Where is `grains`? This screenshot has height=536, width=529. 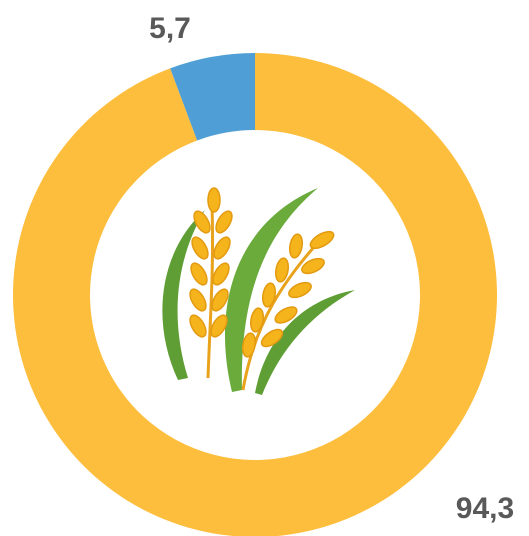 grains is located at coordinates (262, 272).